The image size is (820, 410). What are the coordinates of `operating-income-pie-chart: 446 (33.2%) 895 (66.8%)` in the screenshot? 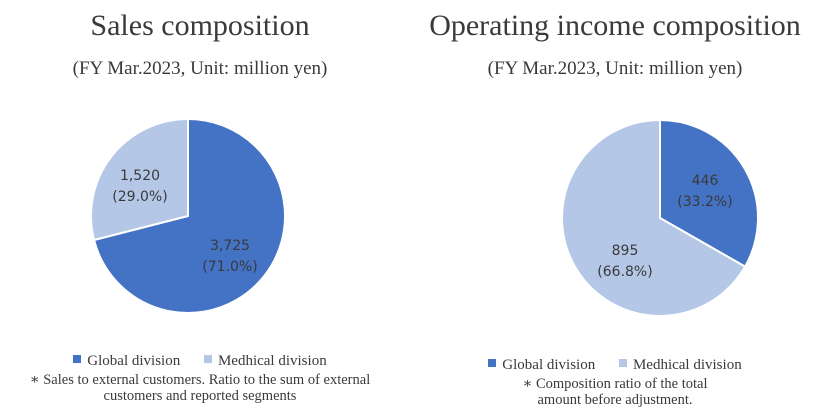 It's located at (660, 217).